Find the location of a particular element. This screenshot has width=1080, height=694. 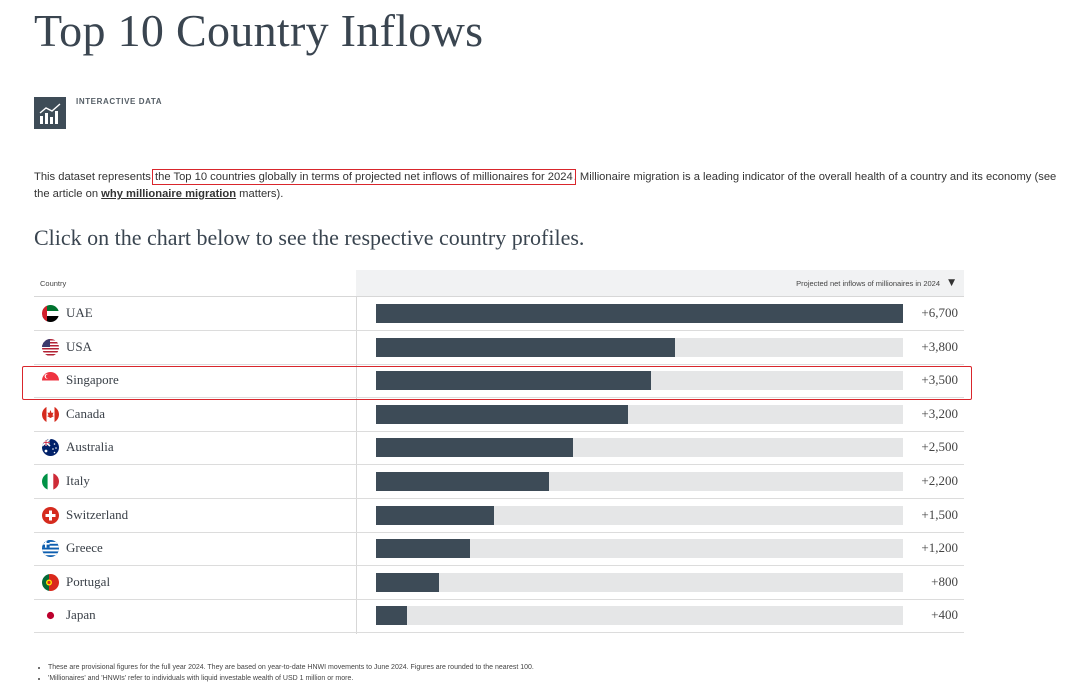

bar-switzerland is located at coordinates (435, 515).